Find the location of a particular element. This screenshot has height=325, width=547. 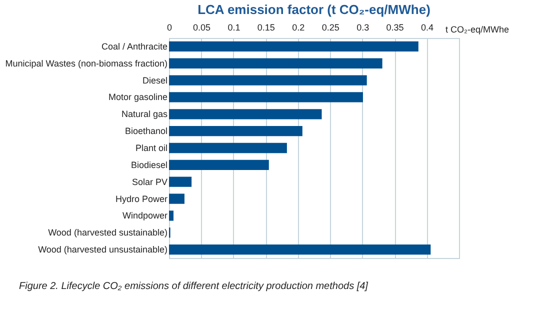

y-tick-label: Solar PV is located at coordinates (150, 181).